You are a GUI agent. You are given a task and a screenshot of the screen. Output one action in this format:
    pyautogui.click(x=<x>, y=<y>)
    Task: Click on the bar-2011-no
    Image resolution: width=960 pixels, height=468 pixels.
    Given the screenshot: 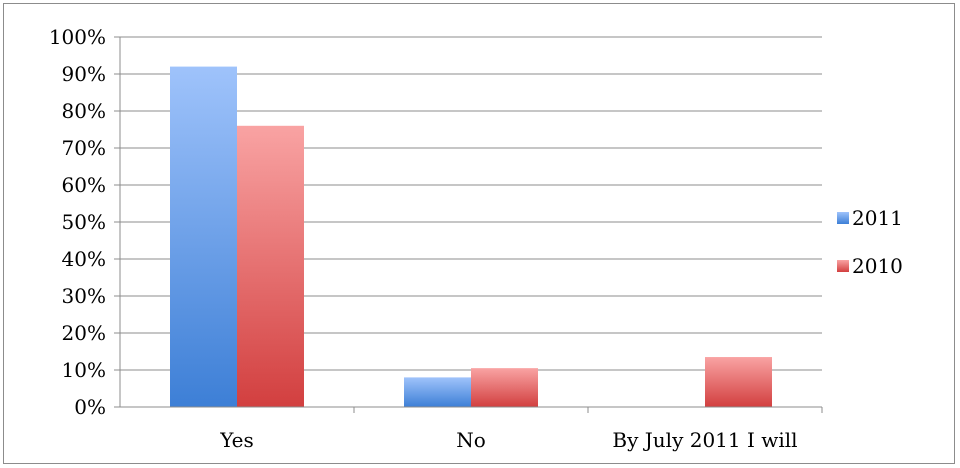 What is the action you would take?
    pyautogui.click(x=437, y=392)
    